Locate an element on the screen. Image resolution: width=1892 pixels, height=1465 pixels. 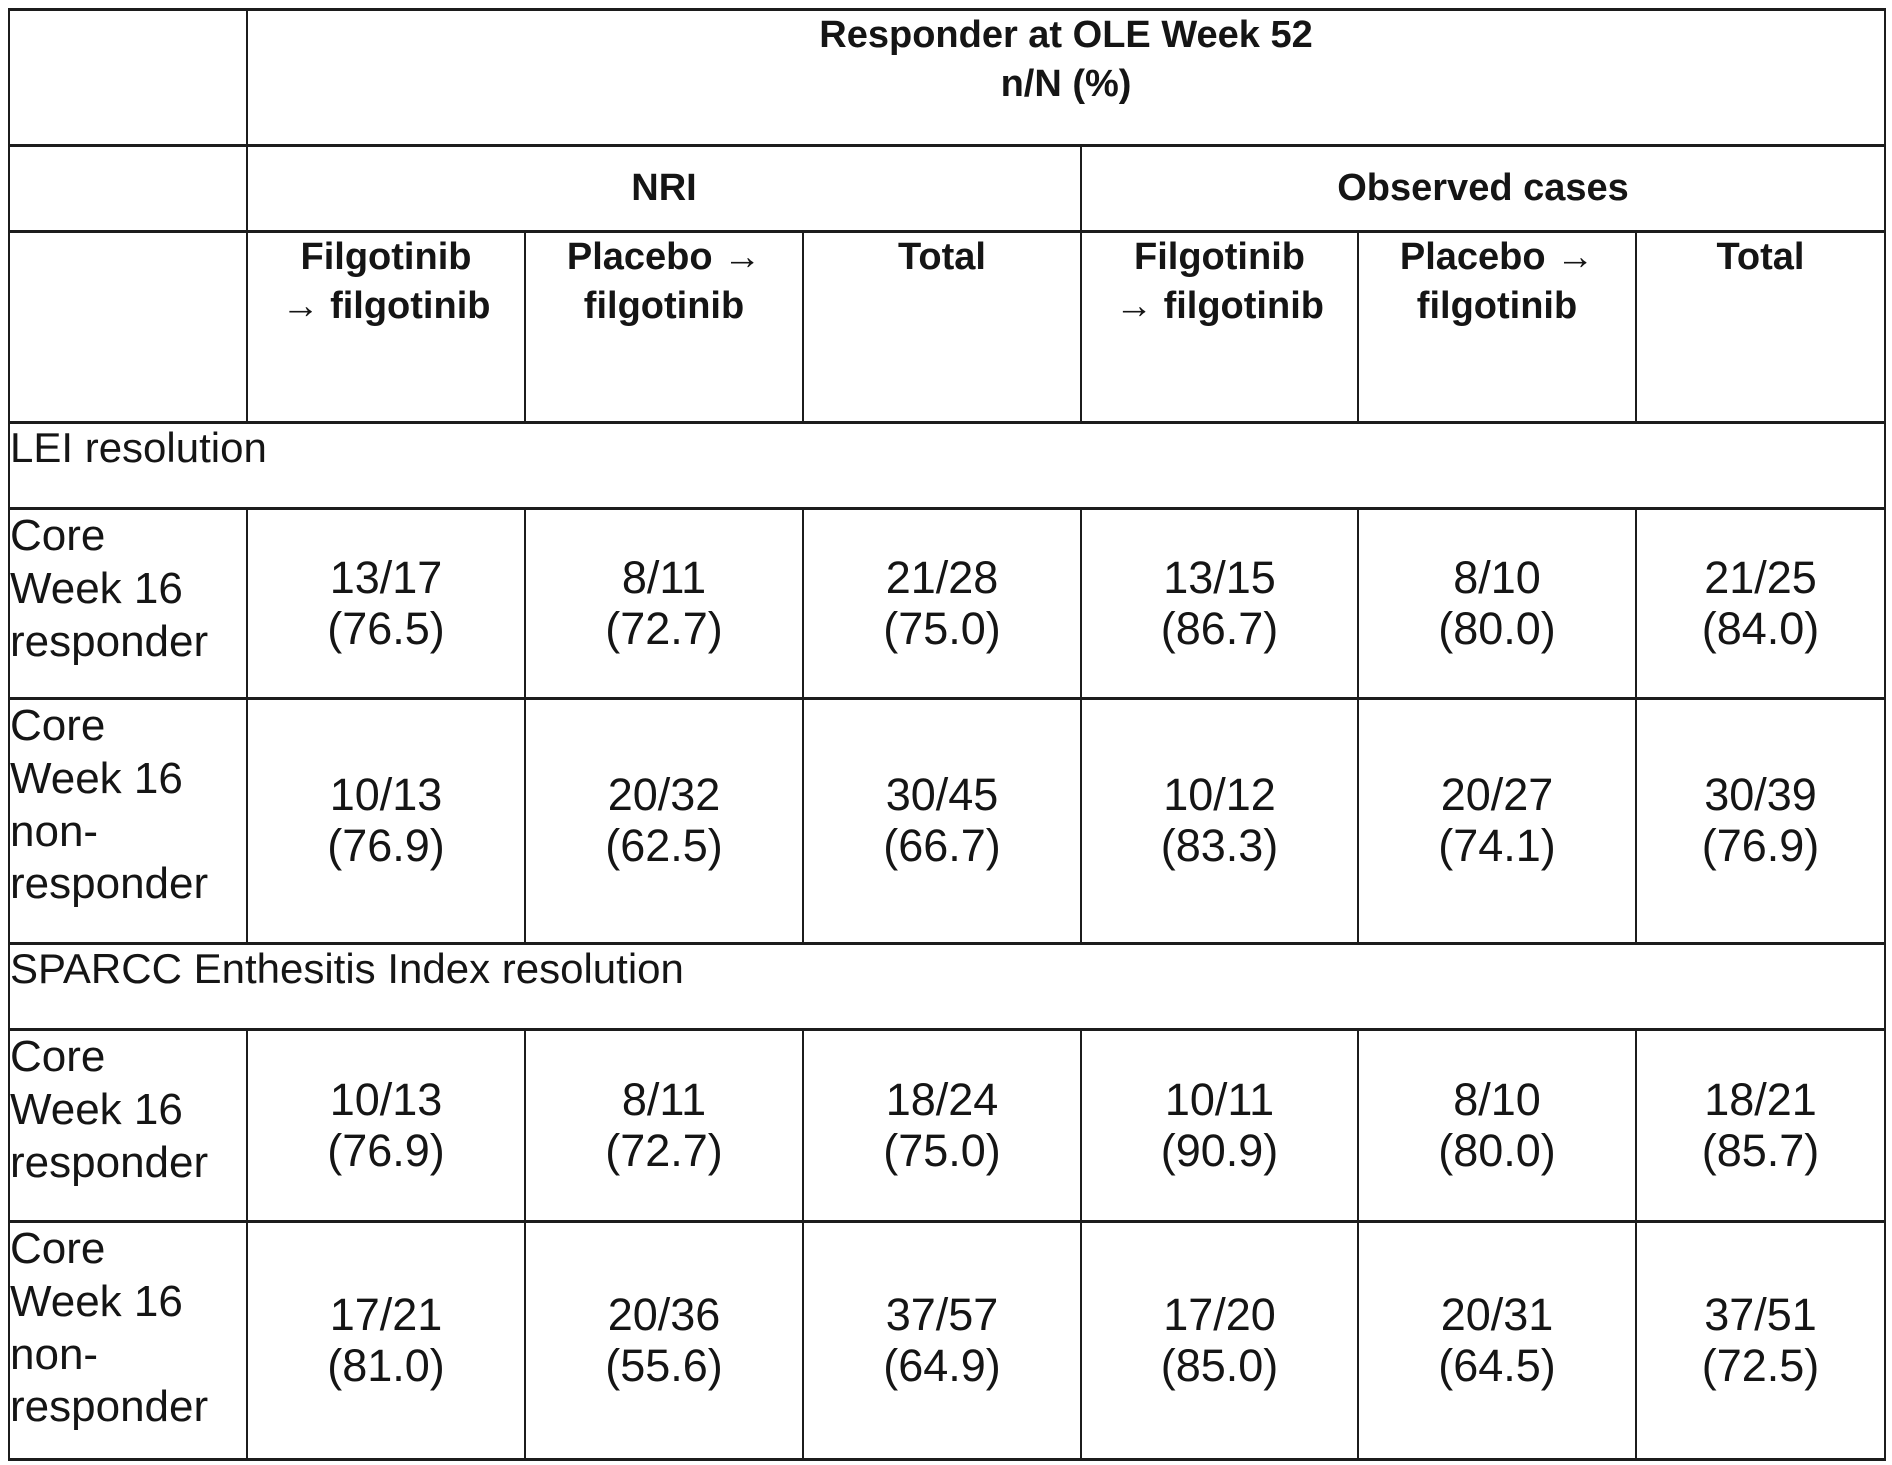
group-header-row: NRI Observed cases is located at coordinates (947, 188).